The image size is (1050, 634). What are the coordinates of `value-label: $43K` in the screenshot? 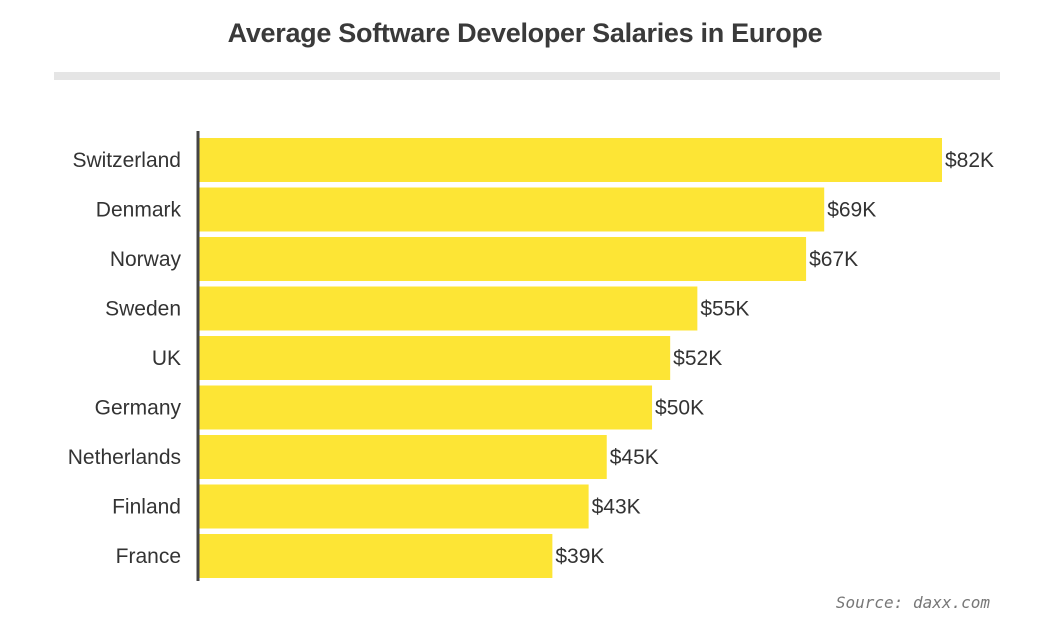 It's located at (616, 507).